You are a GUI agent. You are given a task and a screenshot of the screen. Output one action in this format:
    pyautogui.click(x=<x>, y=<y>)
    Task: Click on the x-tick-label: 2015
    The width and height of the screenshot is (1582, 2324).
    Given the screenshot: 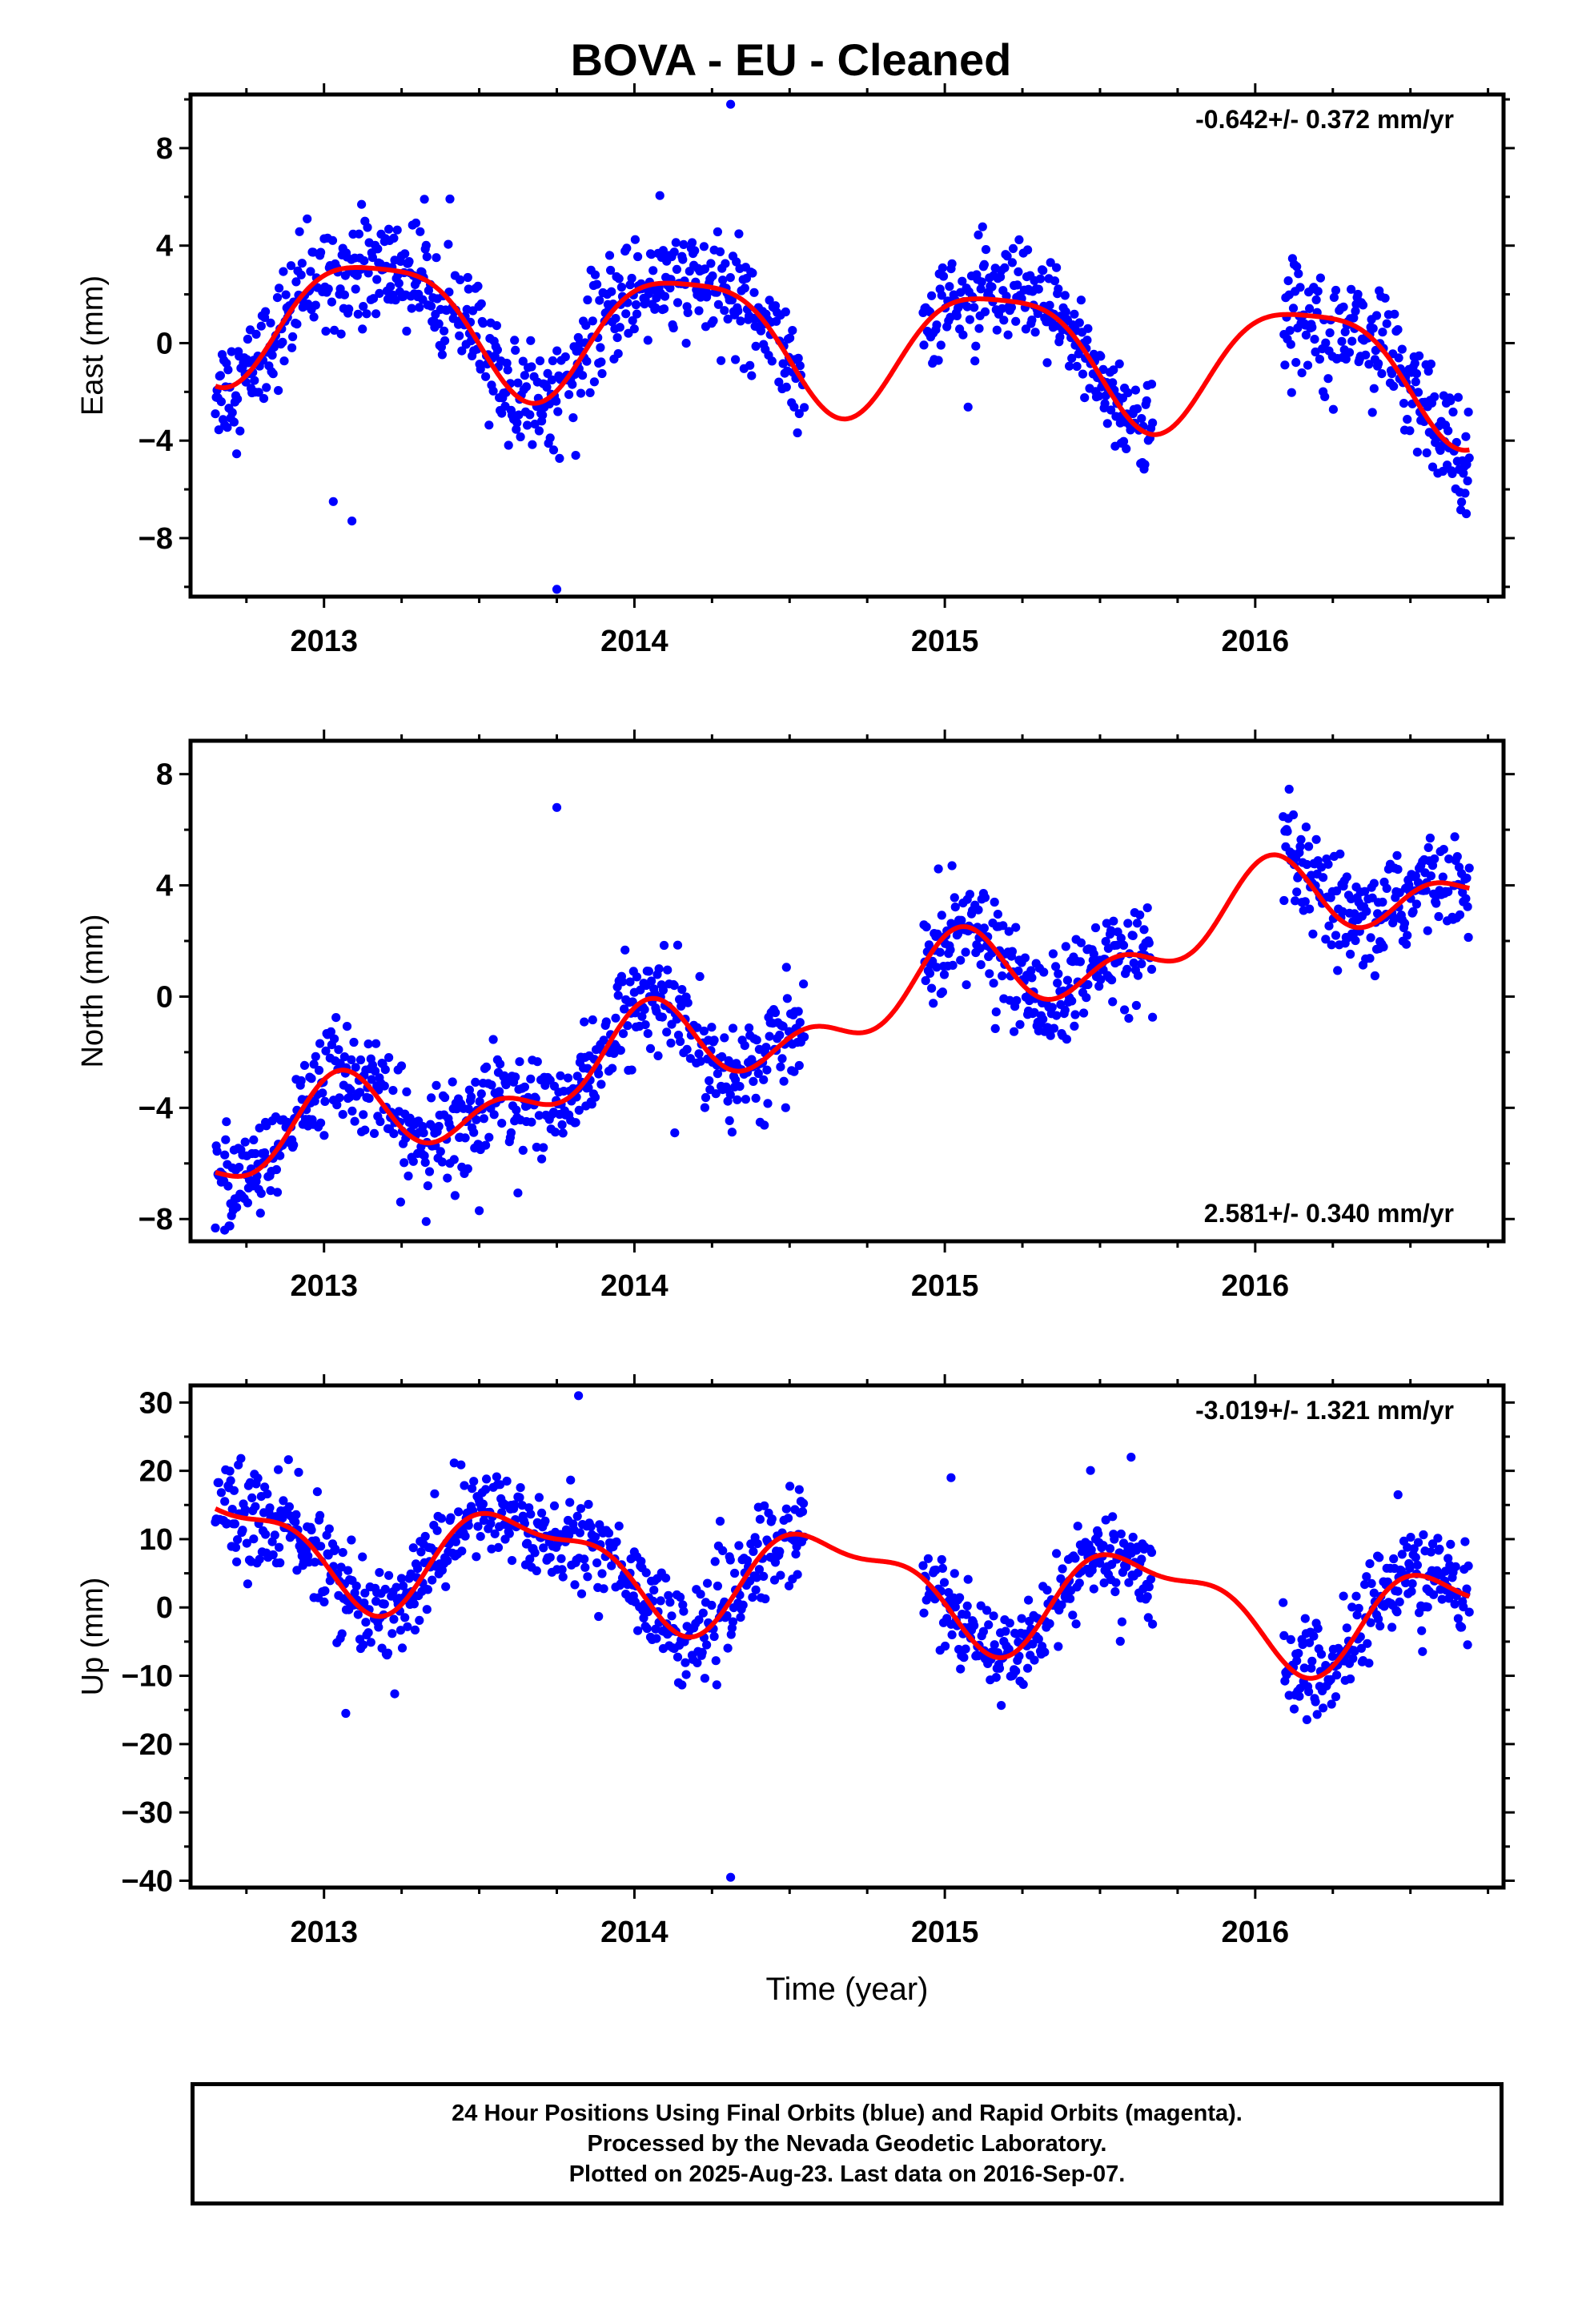 What is the action you would take?
    pyautogui.click(x=945, y=1286)
    